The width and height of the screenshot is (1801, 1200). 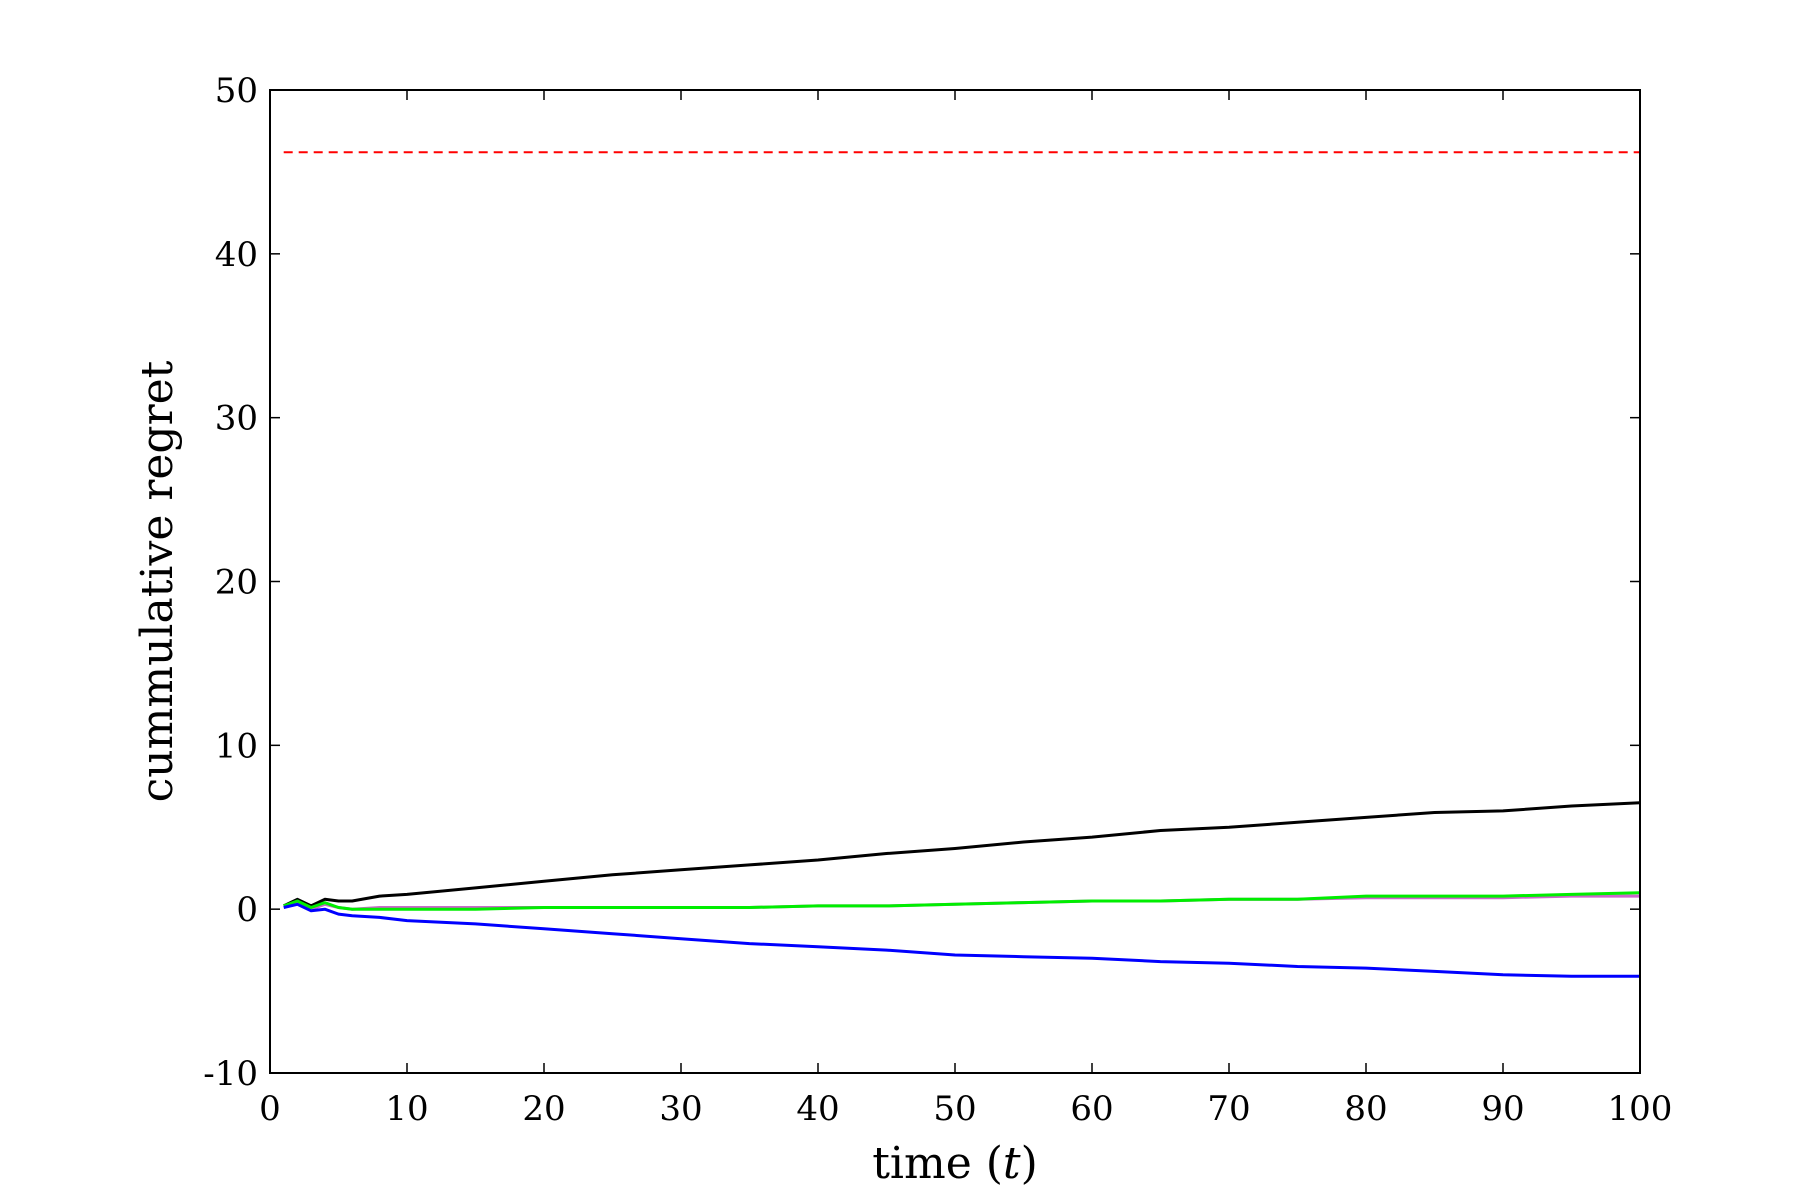 I want to click on y-tick-label: 20, so click(x=236, y=583).